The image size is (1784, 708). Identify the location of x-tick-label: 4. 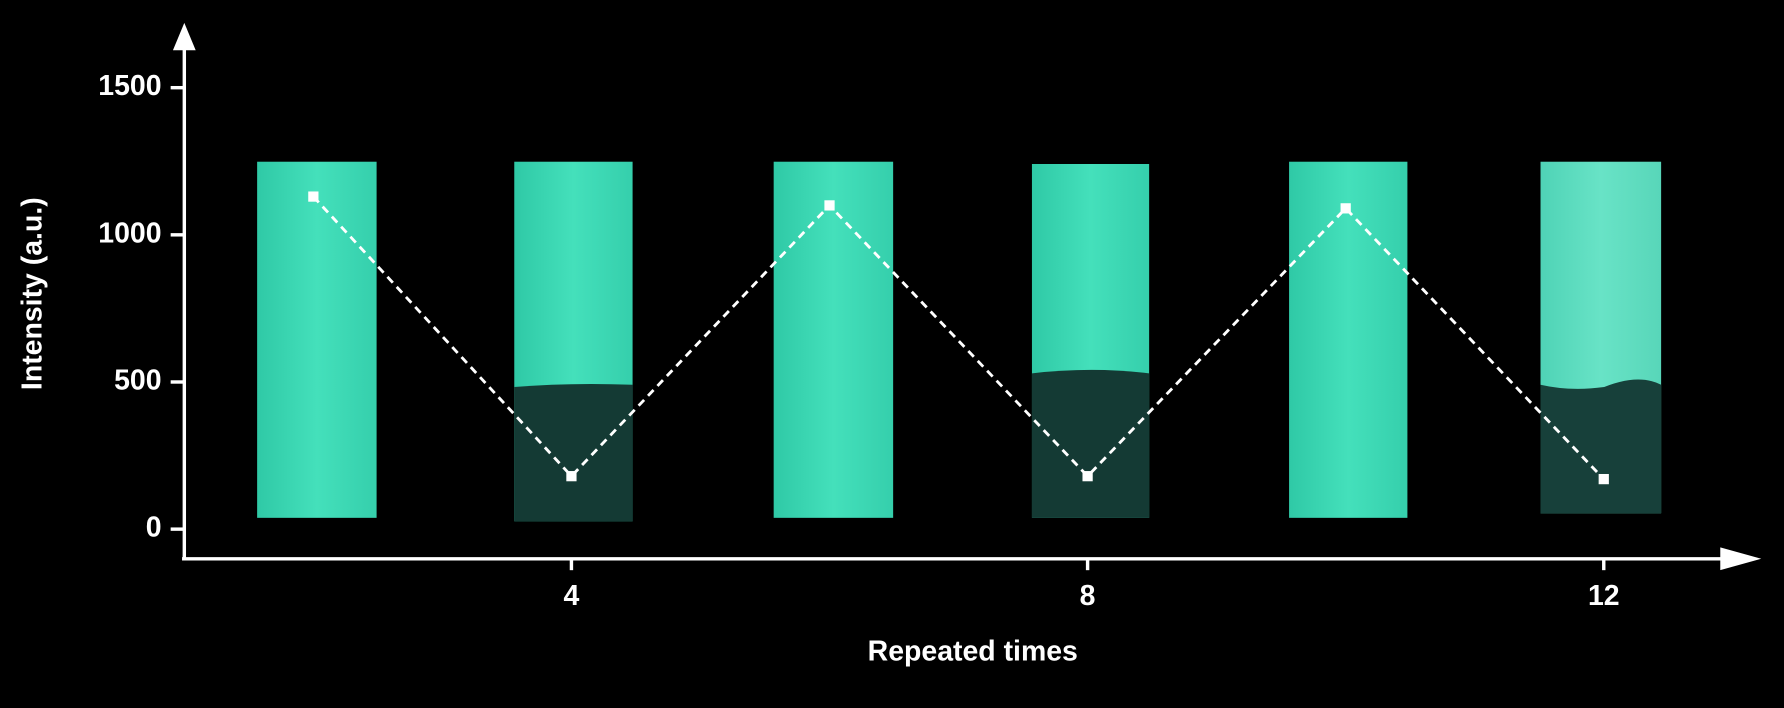
(572, 596).